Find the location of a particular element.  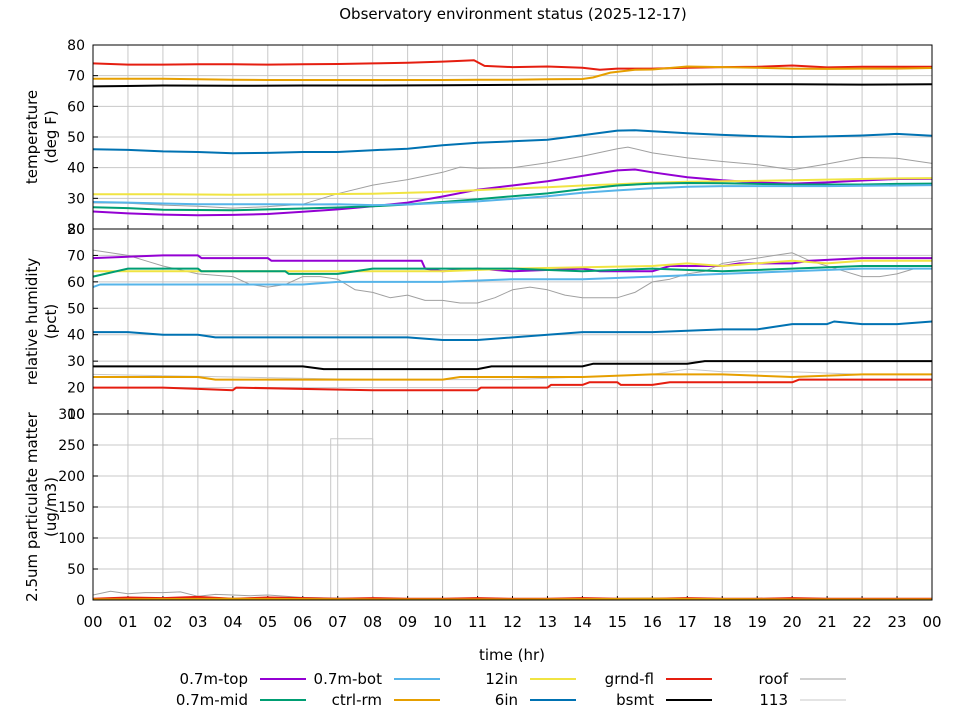

x-tick-label: 13 is located at coordinates (547, 622).